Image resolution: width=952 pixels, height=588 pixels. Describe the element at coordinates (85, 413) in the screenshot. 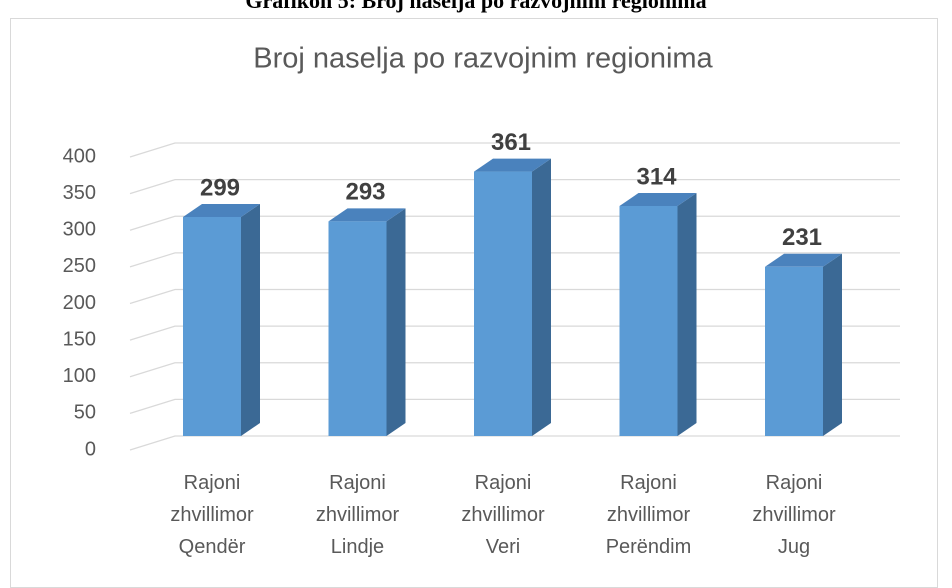

I see `y-tick-label: 50` at that location.